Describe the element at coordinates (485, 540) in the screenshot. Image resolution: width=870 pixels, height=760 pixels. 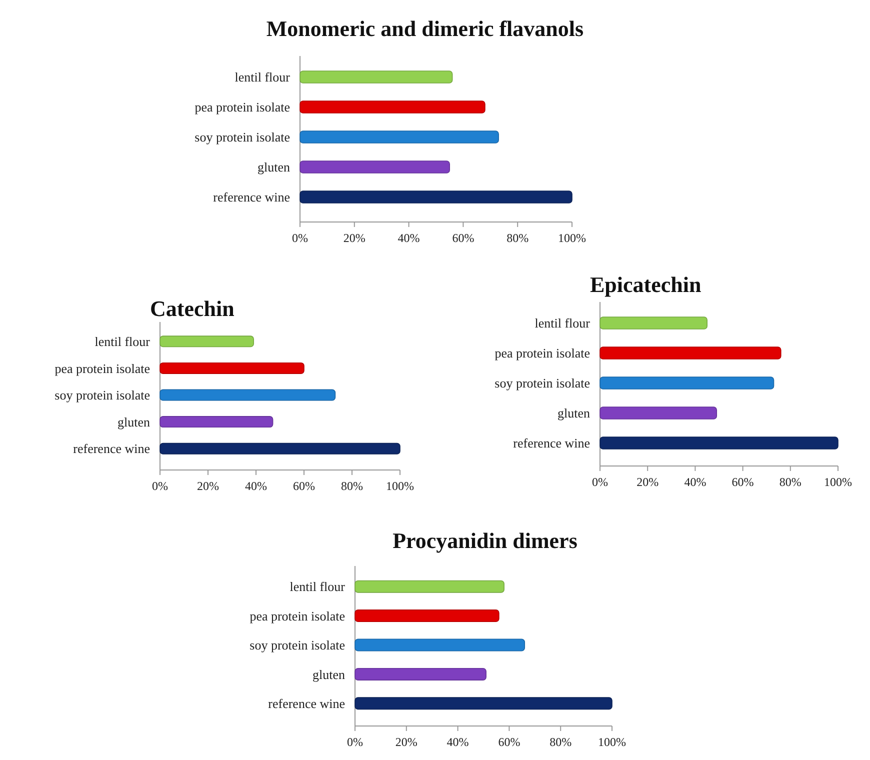
I see `chart-title: Procyanidin dimers` at that location.